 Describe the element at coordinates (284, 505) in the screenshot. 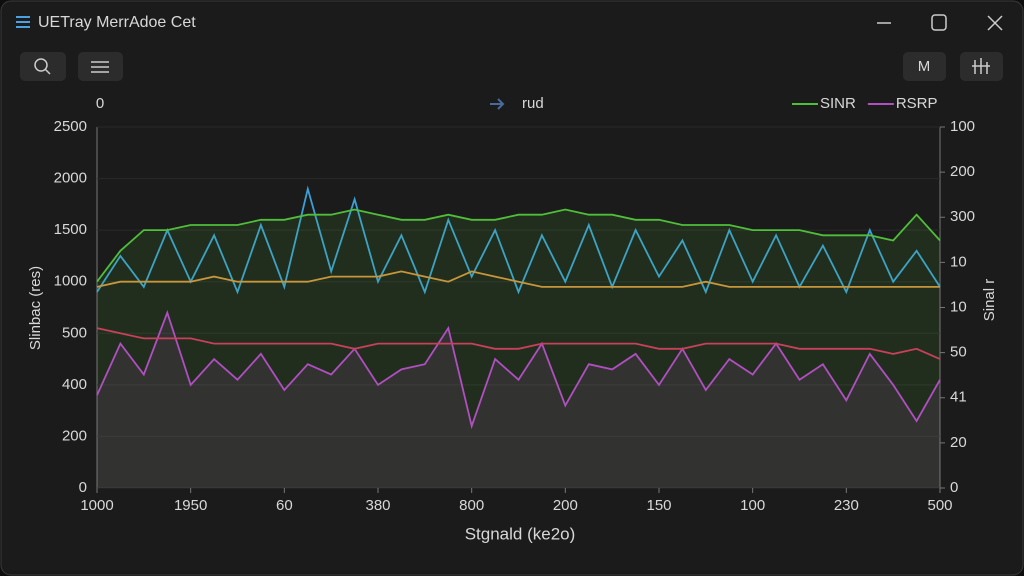

I see `x-tick-label: 60` at that location.